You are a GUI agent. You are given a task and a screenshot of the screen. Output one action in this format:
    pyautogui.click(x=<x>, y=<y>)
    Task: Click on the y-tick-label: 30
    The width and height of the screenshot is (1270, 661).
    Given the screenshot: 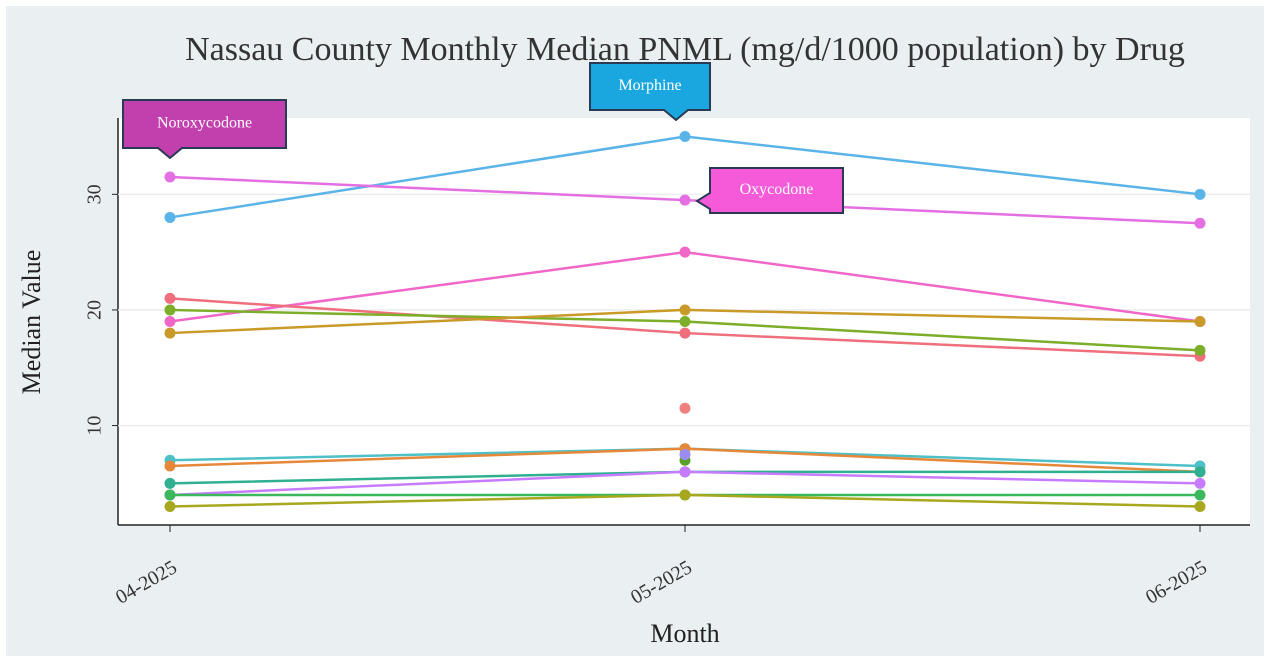 What is the action you would take?
    pyautogui.click(x=95, y=194)
    